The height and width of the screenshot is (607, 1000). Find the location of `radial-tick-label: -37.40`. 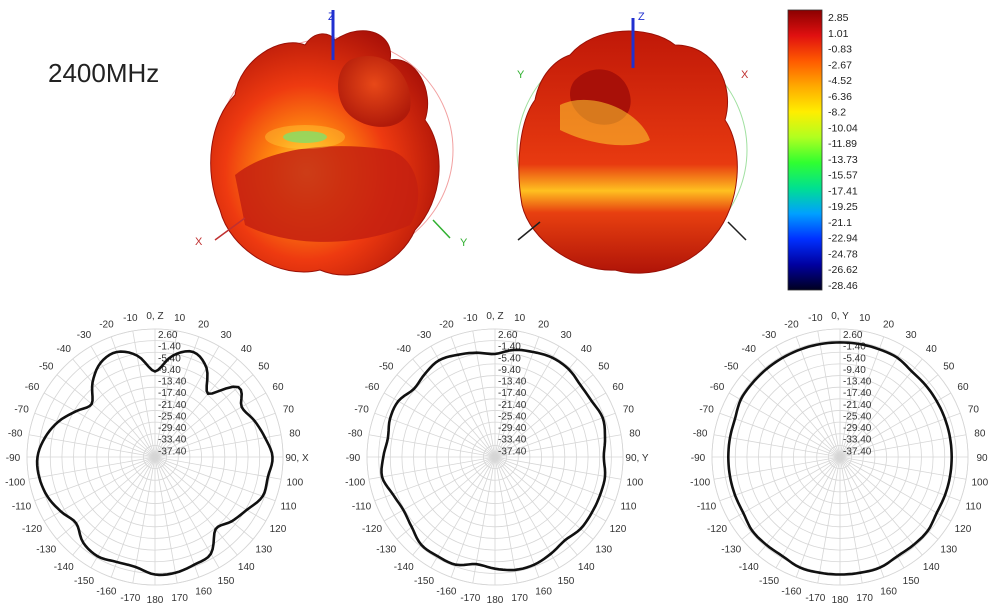

radial-tick-label: -37.40 is located at coordinates (172, 451).